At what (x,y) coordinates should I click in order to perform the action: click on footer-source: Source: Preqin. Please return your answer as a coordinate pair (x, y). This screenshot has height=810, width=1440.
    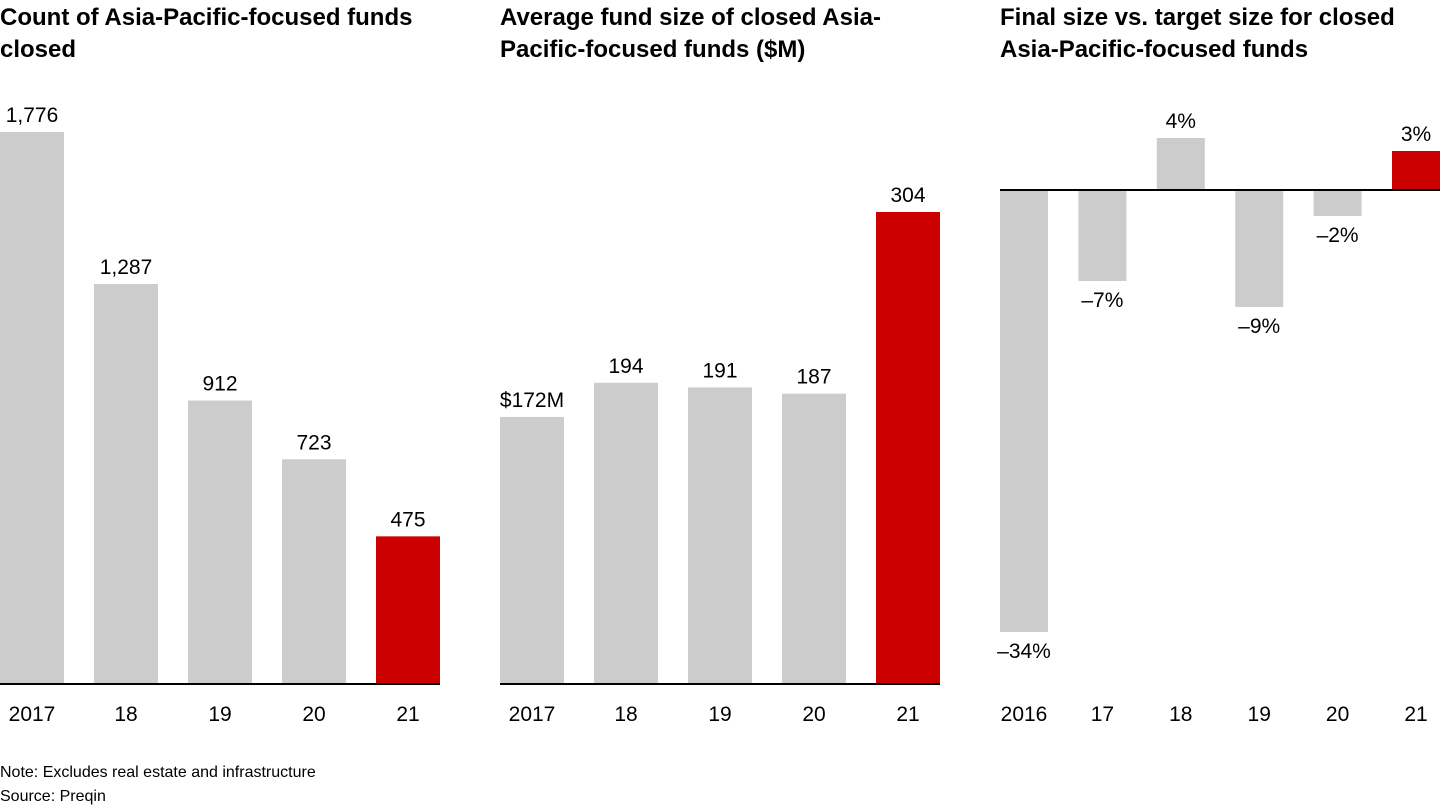
    Looking at the image, I should click on (53, 796).